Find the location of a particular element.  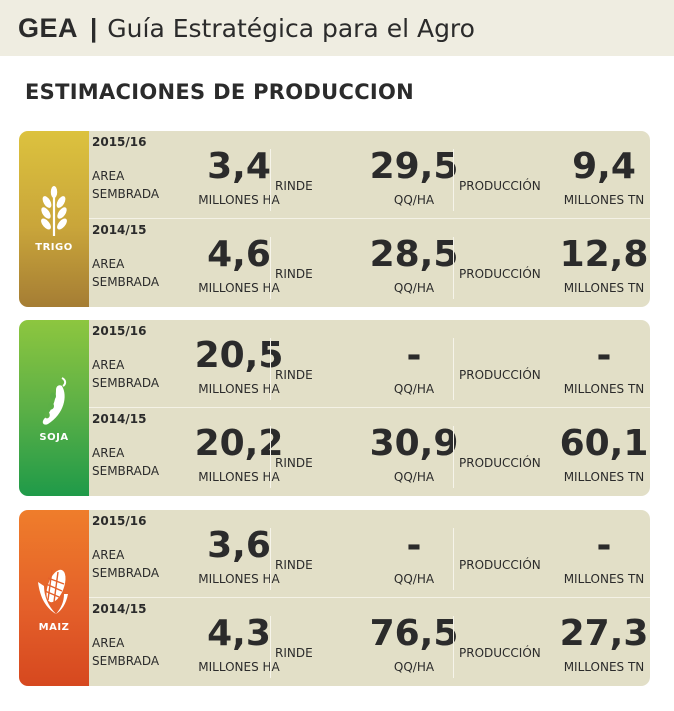

soybean-icon is located at coordinates (54, 401).